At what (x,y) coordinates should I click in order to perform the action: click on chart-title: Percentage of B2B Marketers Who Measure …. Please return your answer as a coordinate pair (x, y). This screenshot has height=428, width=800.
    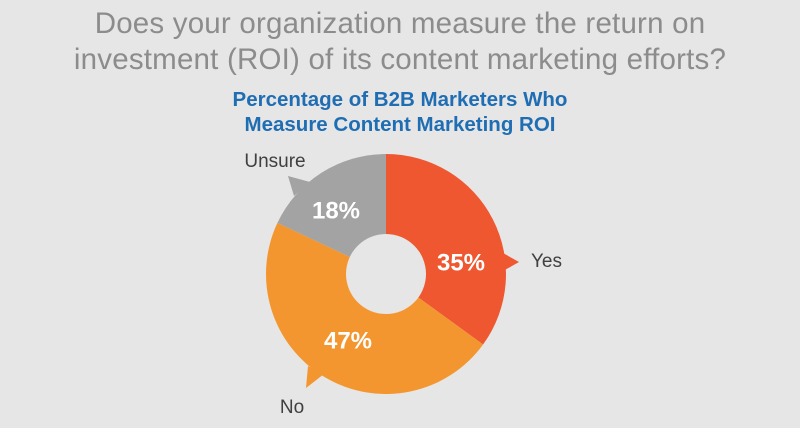
    Looking at the image, I should click on (400, 112).